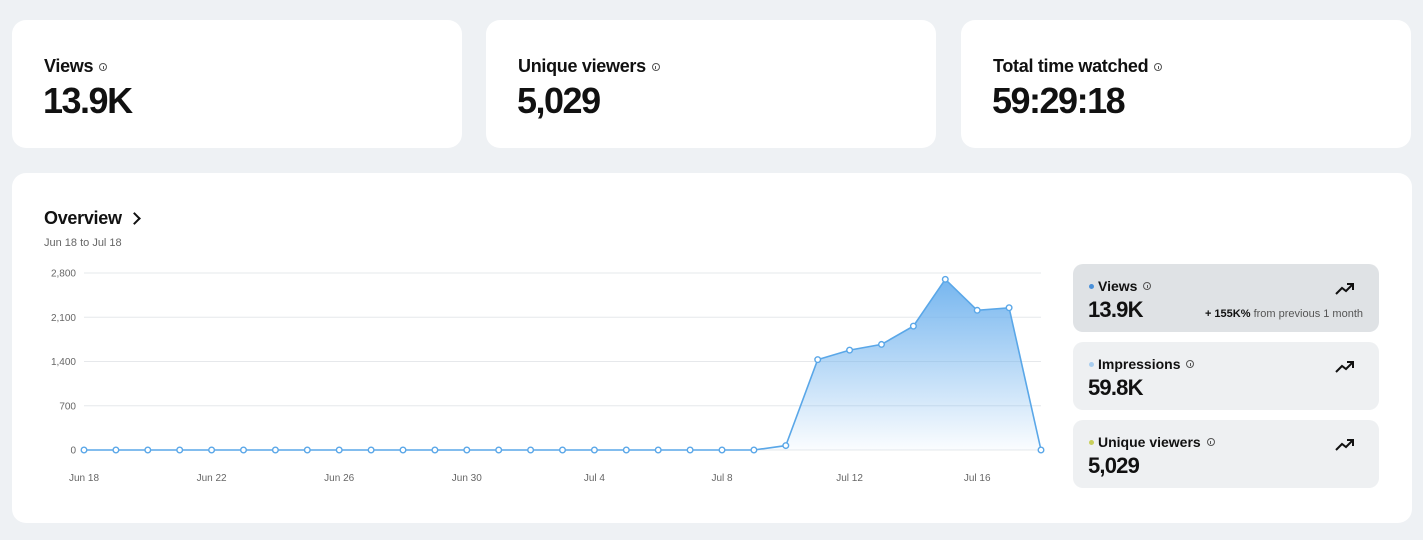 This screenshot has width=1423, height=540. I want to click on x-tick-label: Jun 30, so click(467, 478).